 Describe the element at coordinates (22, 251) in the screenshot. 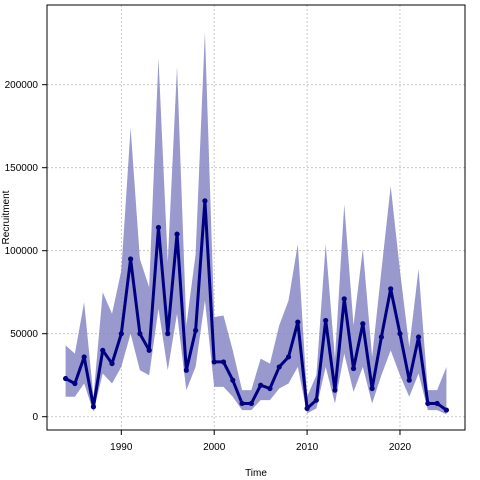

I see `y-tick-label-100000: 100000` at that location.